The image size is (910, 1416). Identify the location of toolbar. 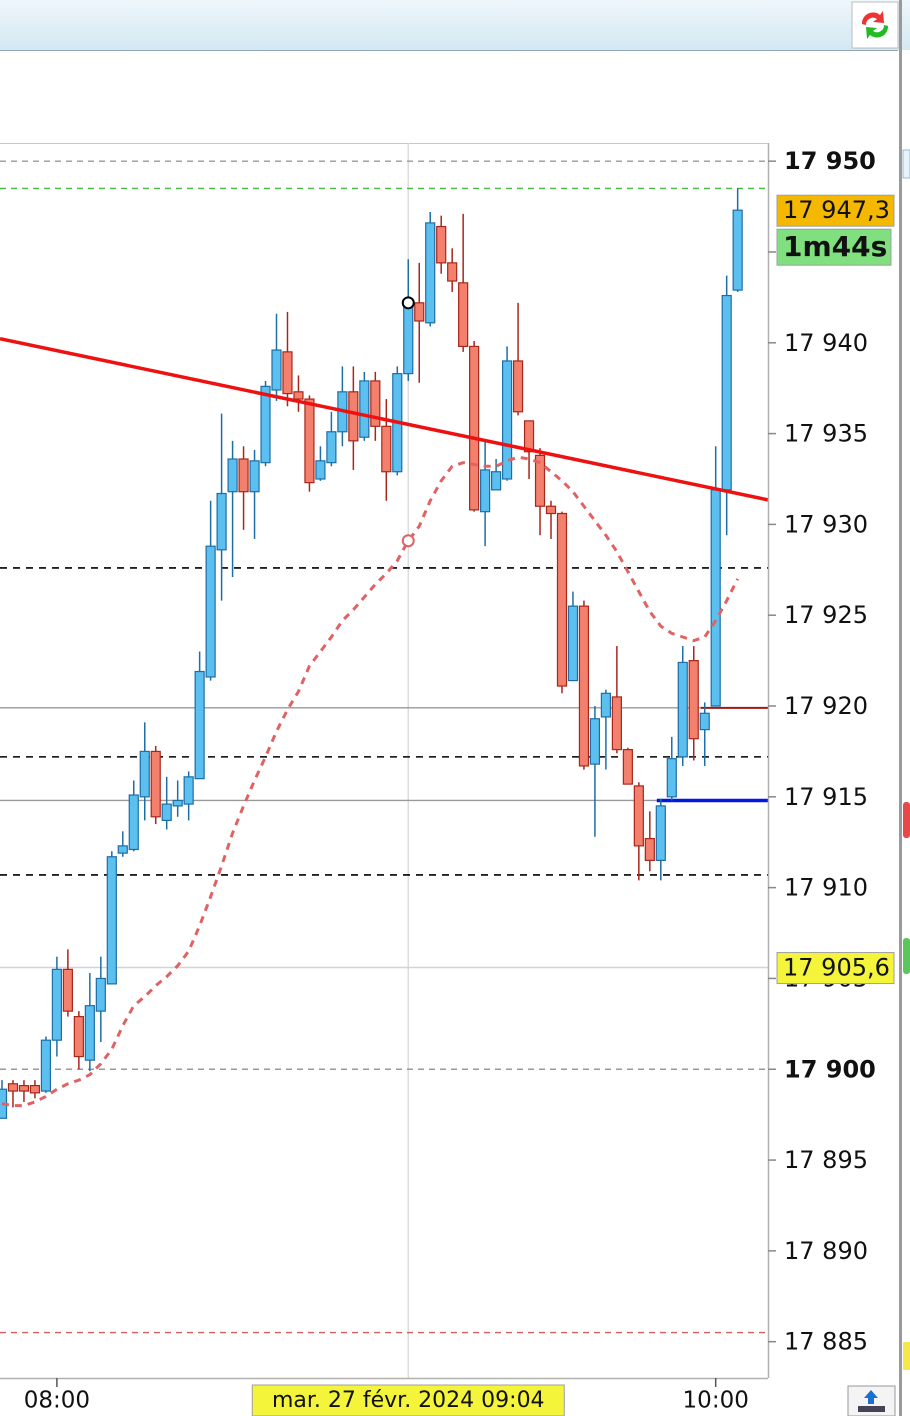
(455, 25).